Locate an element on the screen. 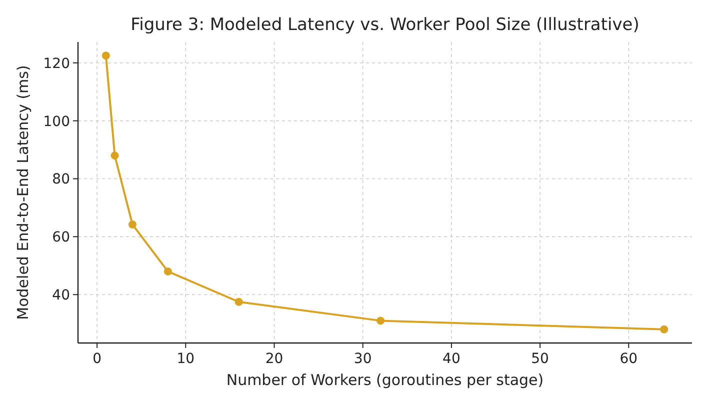 The image size is (712, 401). x-tick-label: 60 is located at coordinates (629, 359).